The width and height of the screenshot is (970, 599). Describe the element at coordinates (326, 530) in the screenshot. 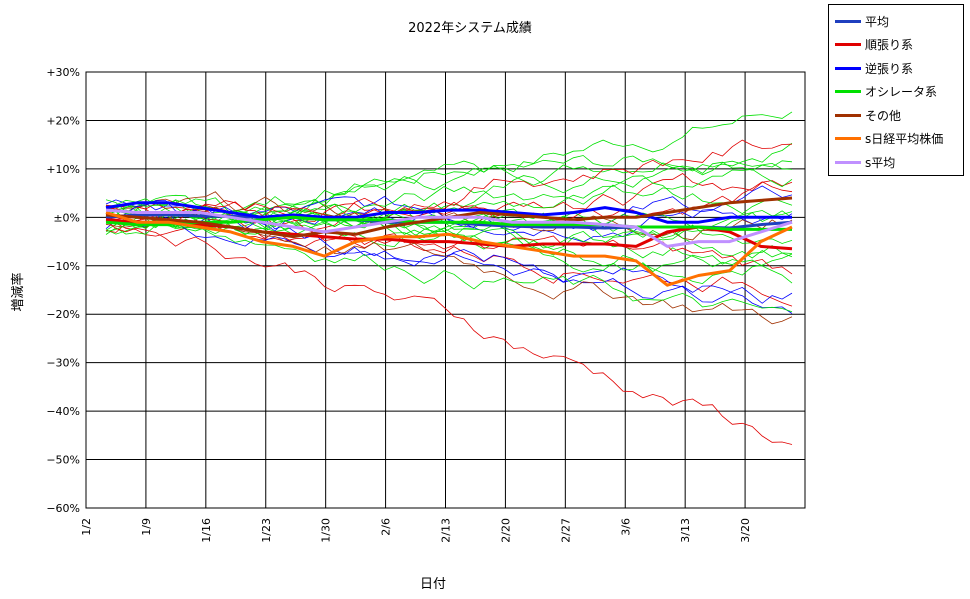

I see `x-tick-label: 1/30` at that location.